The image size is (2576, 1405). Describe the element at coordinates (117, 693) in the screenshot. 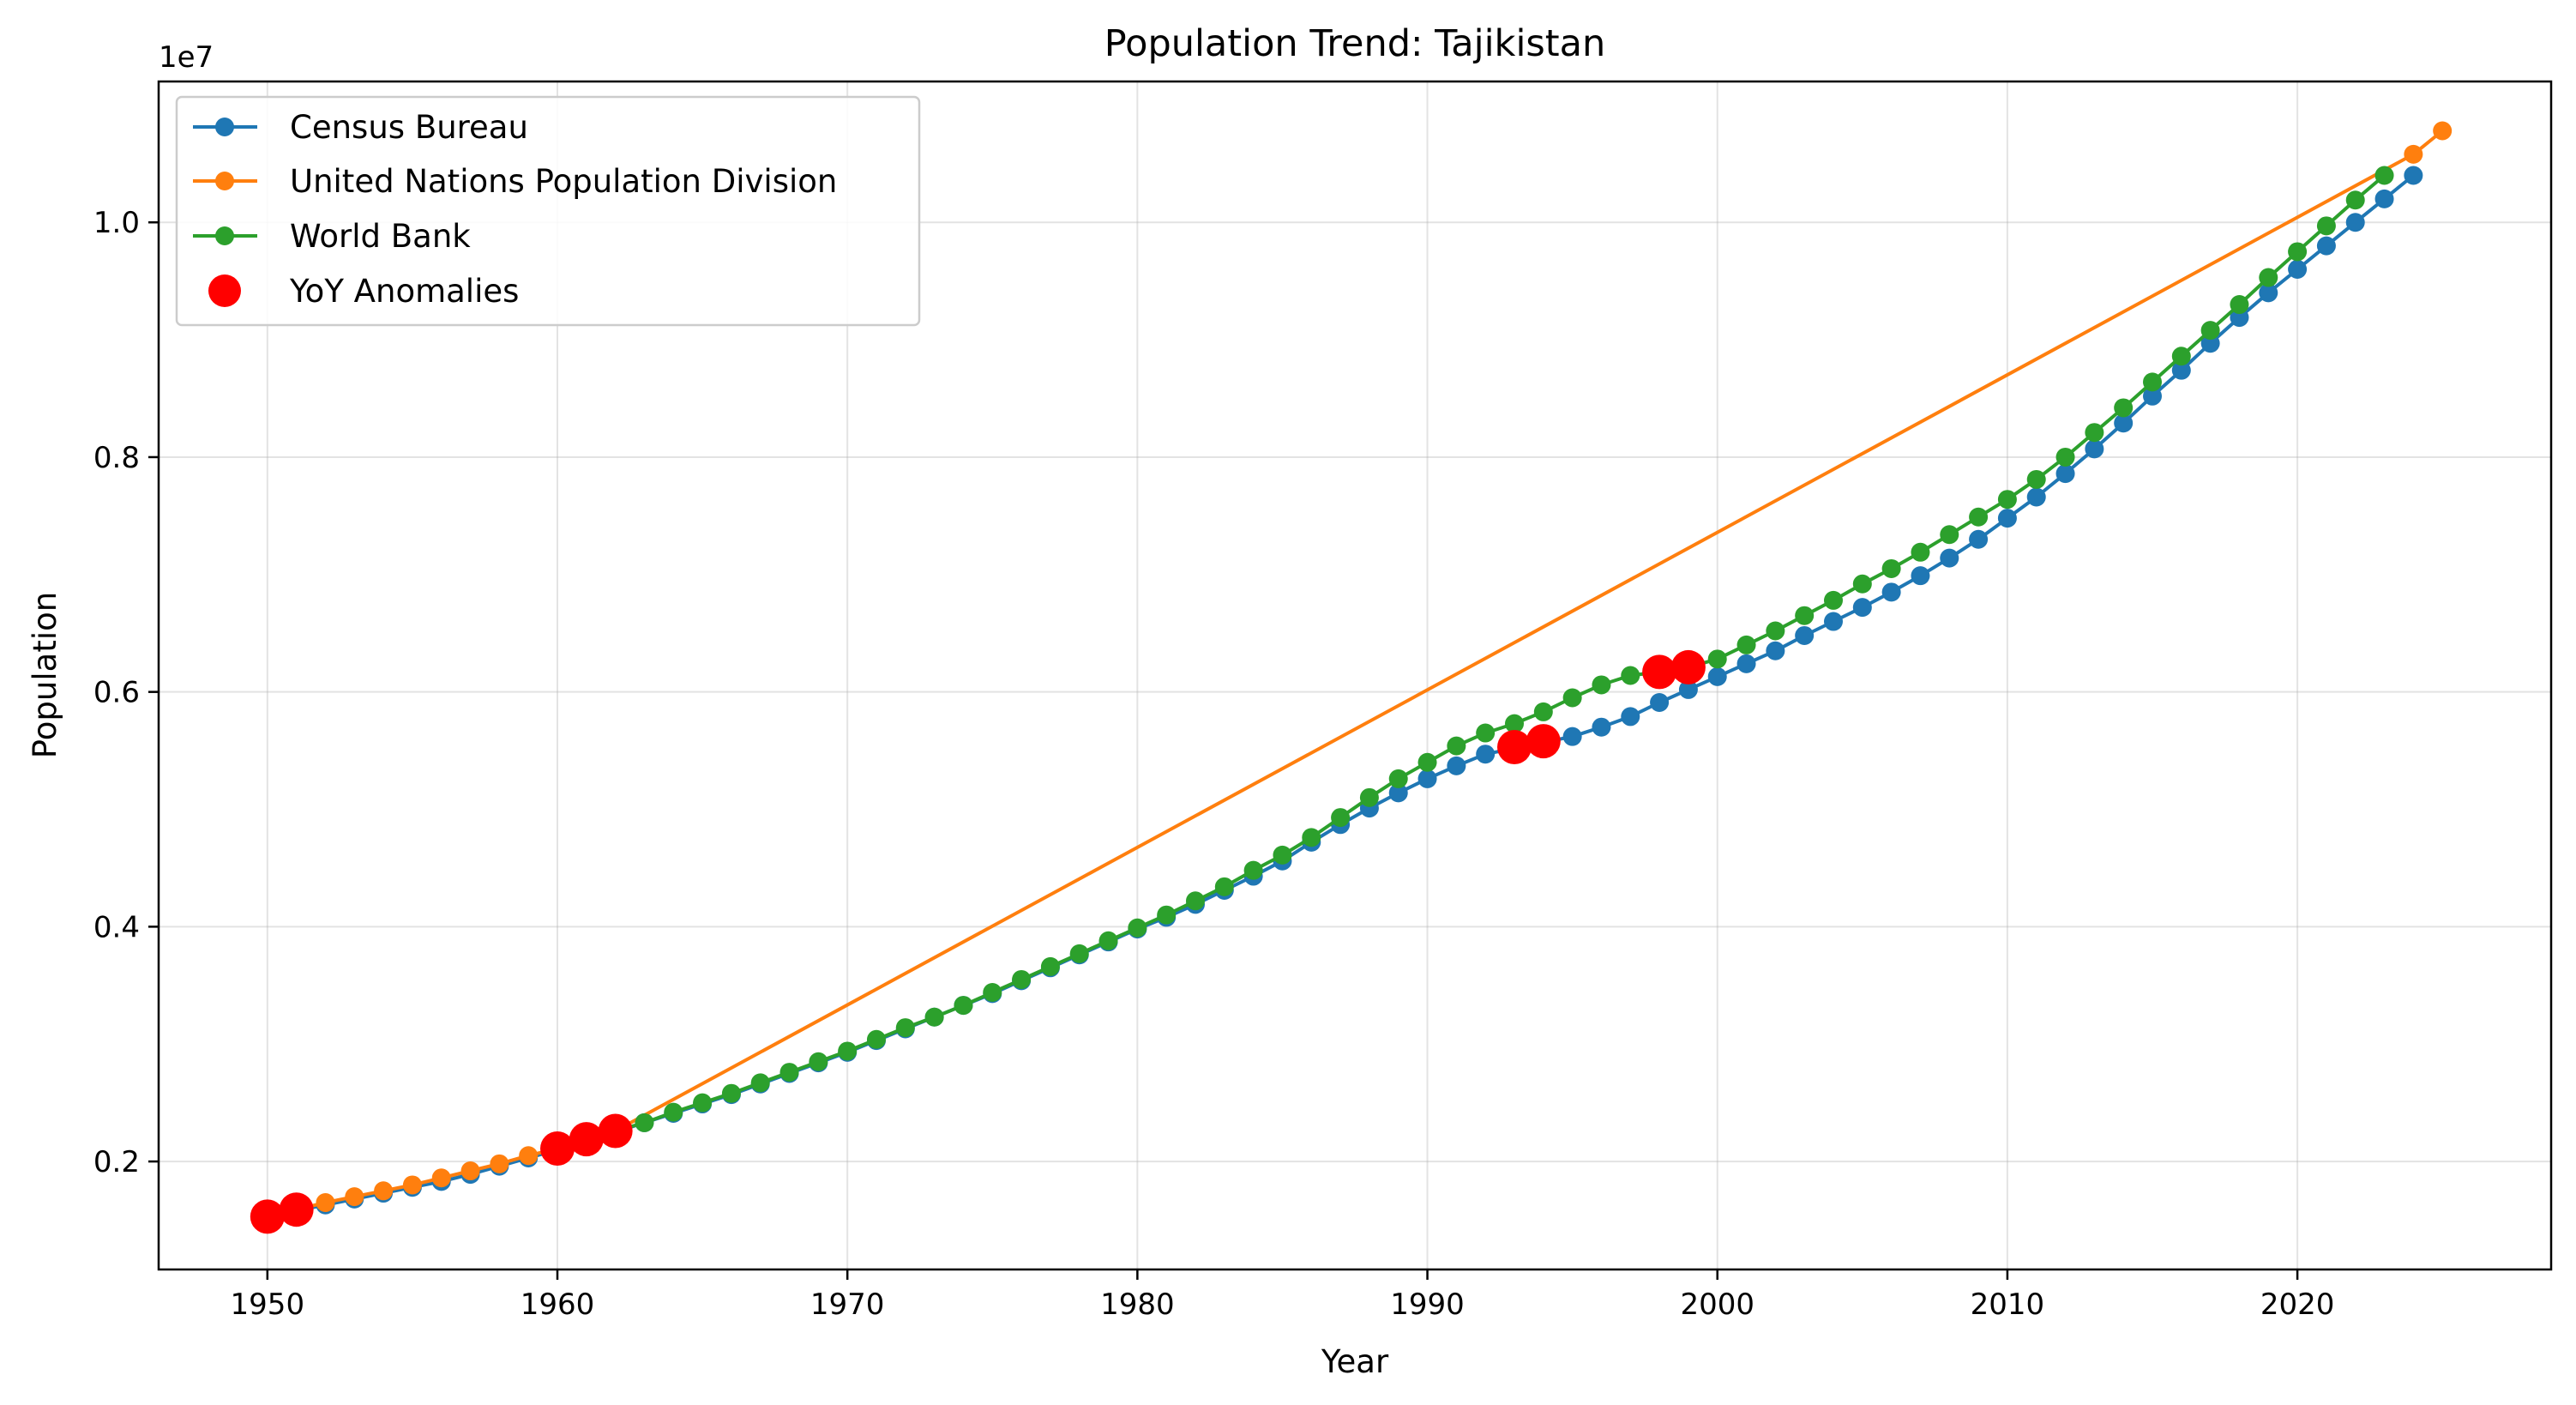

I see `y-tick-label: 0.6` at that location.